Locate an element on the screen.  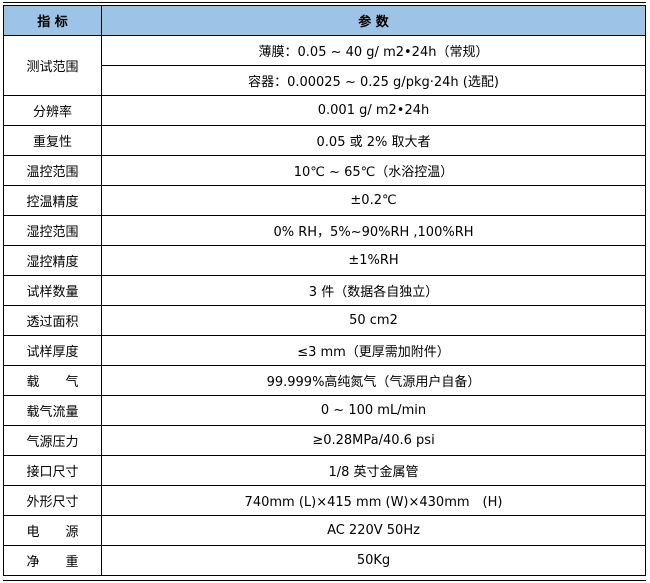
row-value: ±1%RH is located at coordinates (373, 260).